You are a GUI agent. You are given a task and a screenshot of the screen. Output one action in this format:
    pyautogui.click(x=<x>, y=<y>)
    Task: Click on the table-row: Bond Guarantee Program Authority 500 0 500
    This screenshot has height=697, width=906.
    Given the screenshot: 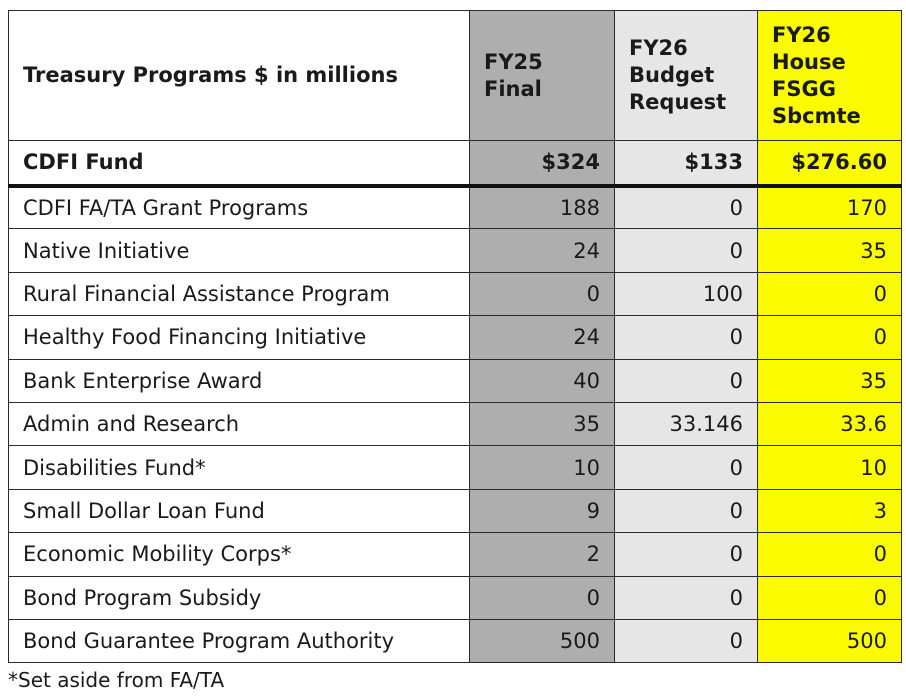 What is the action you would take?
    pyautogui.click(x=455, y=641)
    